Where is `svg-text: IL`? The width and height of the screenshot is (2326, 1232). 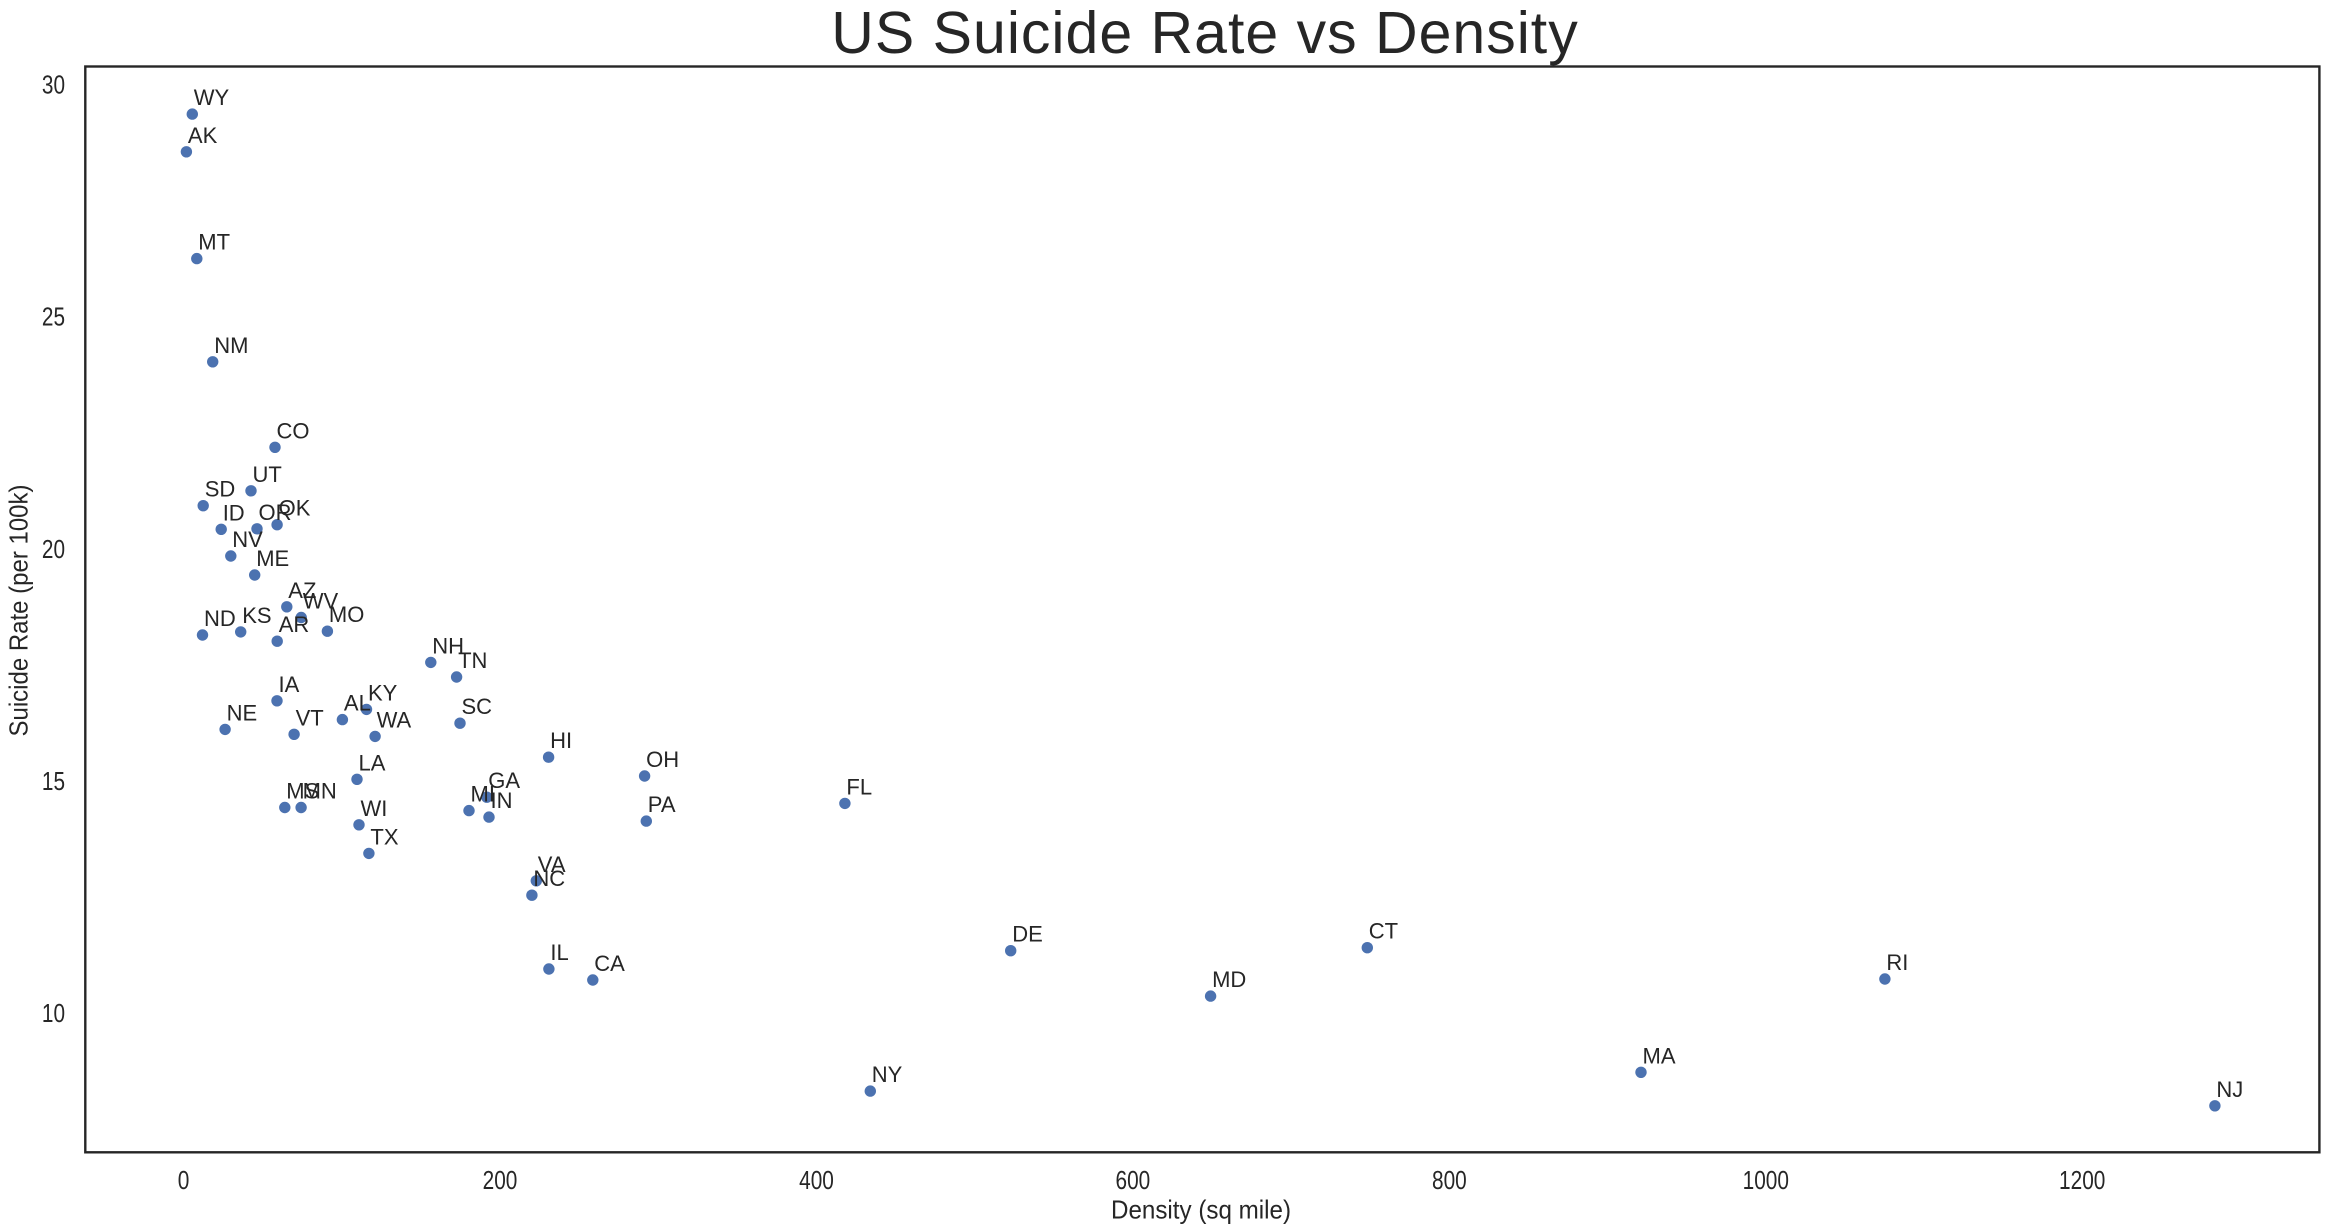 svg-text: IL is located at coordinates (559, 952).